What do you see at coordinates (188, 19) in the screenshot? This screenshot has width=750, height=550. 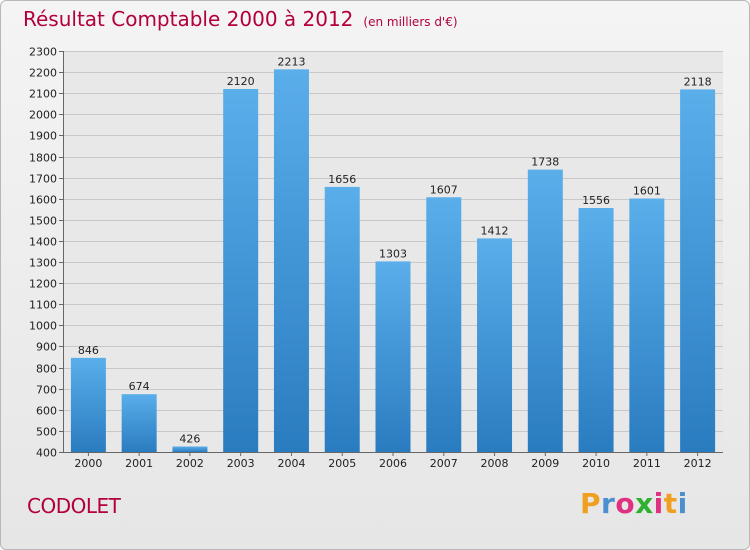 I see `chart-title: Résultat Comptable 2000 à 2012` at bounding box center [188, 19].